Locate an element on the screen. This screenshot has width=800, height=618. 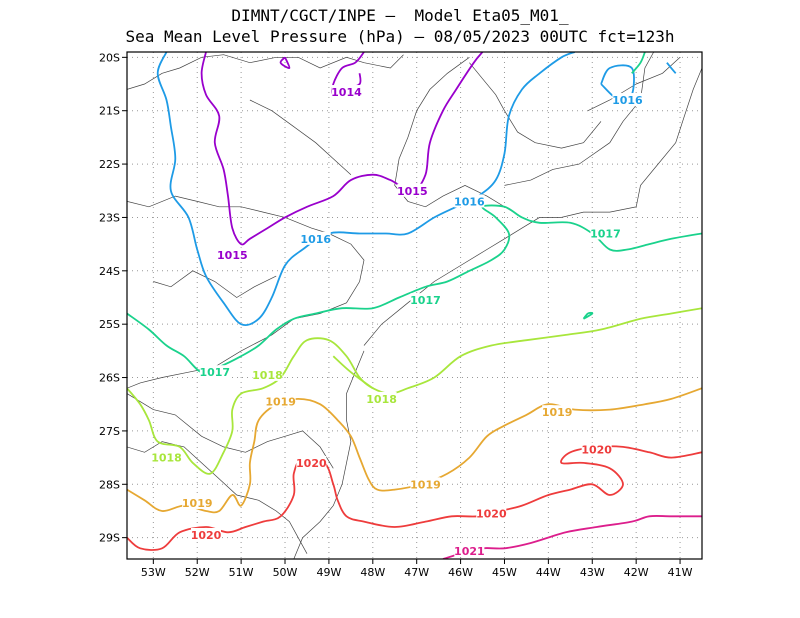
lon-tick-label: 48W is located at coordinates (372, 572).